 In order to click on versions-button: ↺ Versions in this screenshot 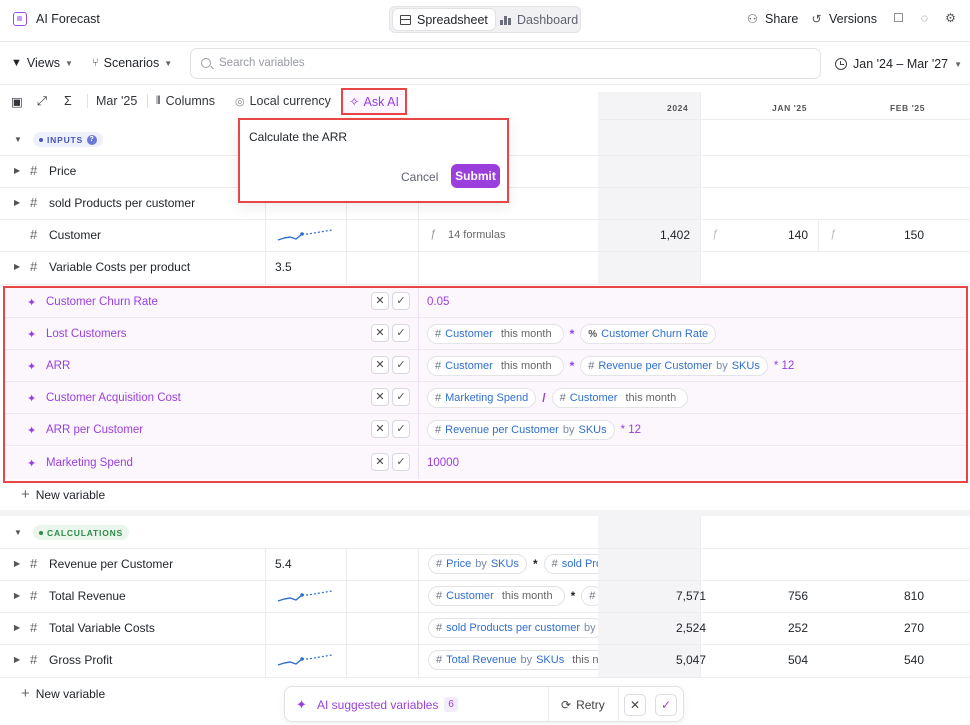, I will do `click(844, 18)`.